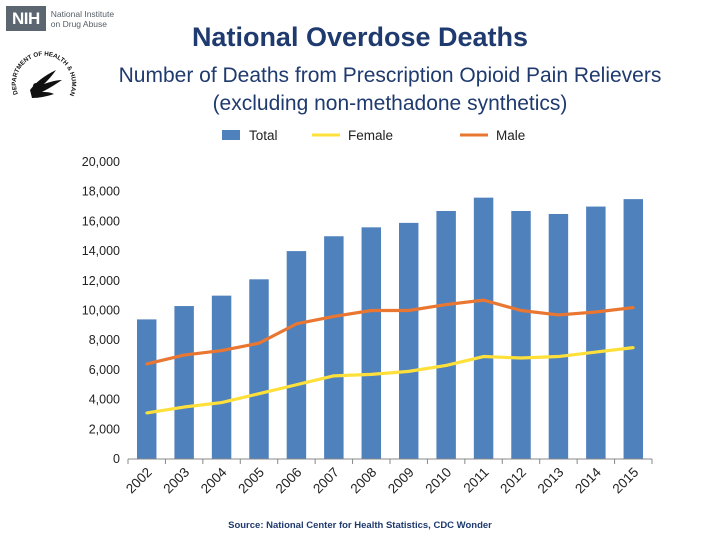 This screenshot has width=720, height=540. I want to click on point-male-2011, so click(483, 300).